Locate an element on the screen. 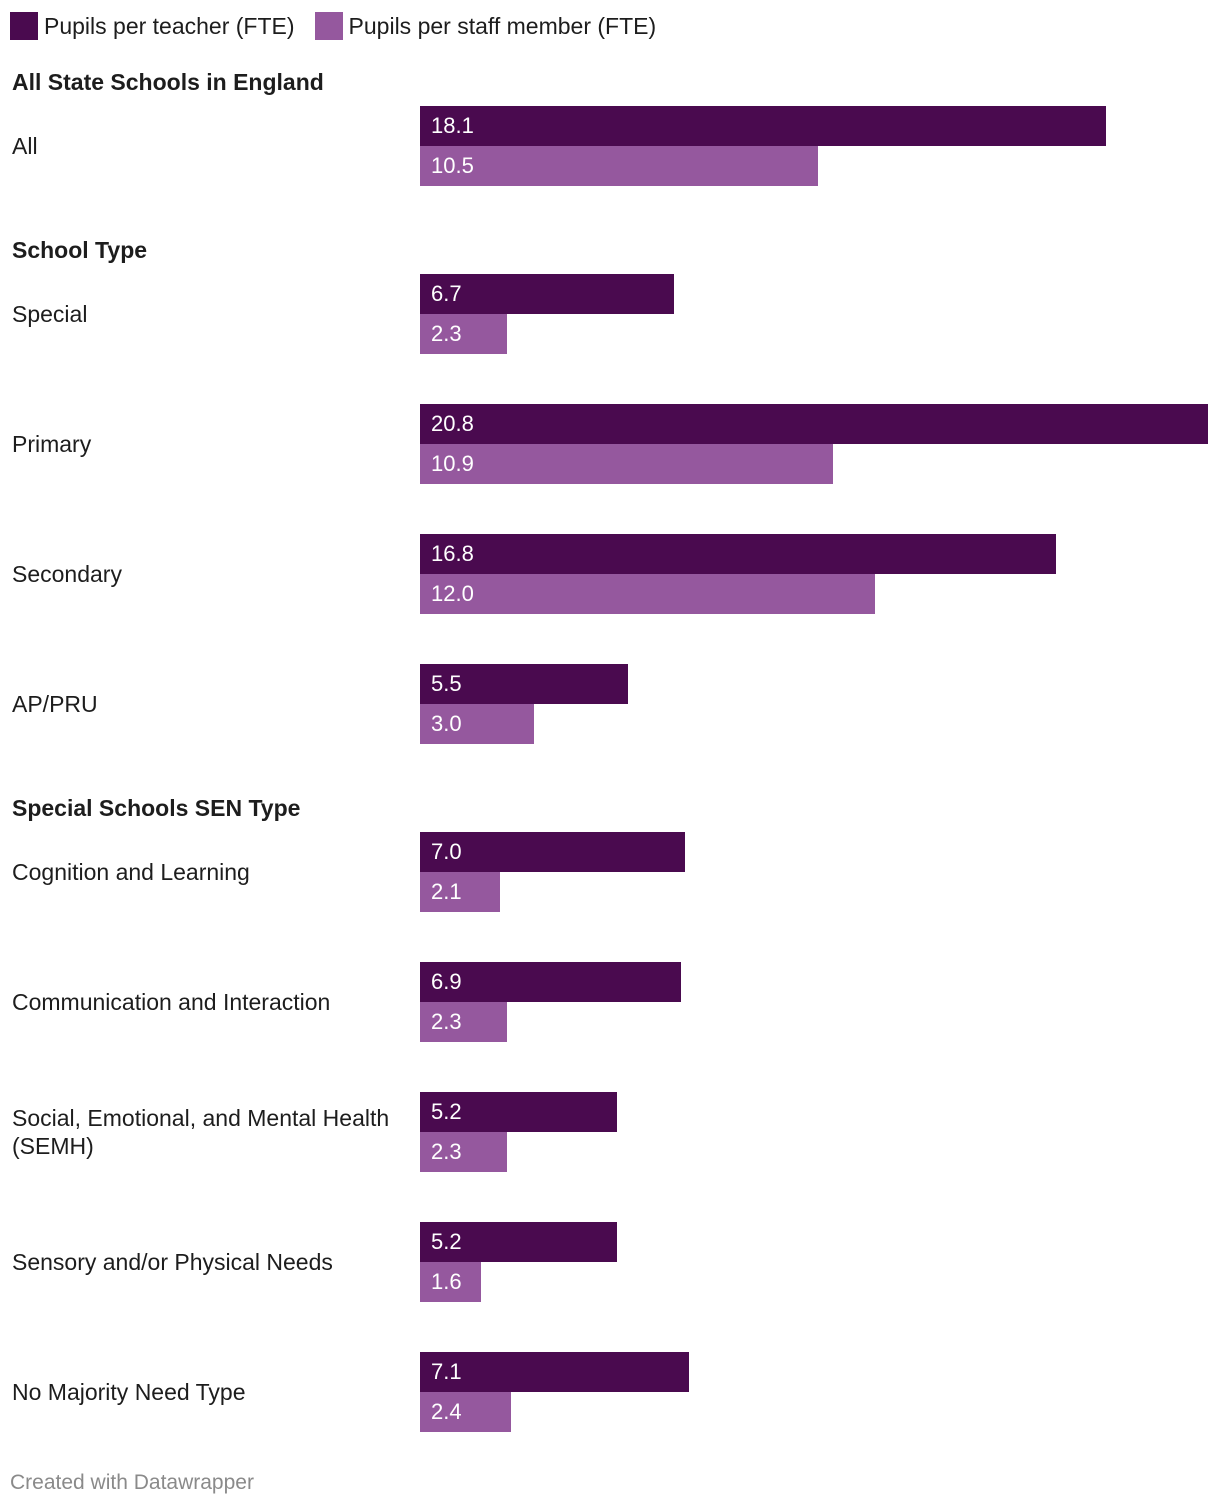 The width and height of the screenshot is (1220, 1510). bar-value-label: 1.6 is located at coordinates (446, 1281).